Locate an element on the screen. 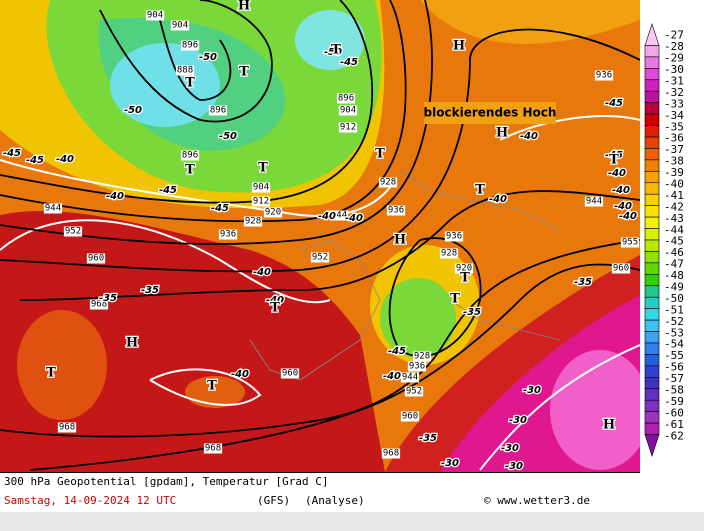 The height and width of the screenshot is (531, 704). annotation: blockierendes Hoch is located at coordinates (490, 113).